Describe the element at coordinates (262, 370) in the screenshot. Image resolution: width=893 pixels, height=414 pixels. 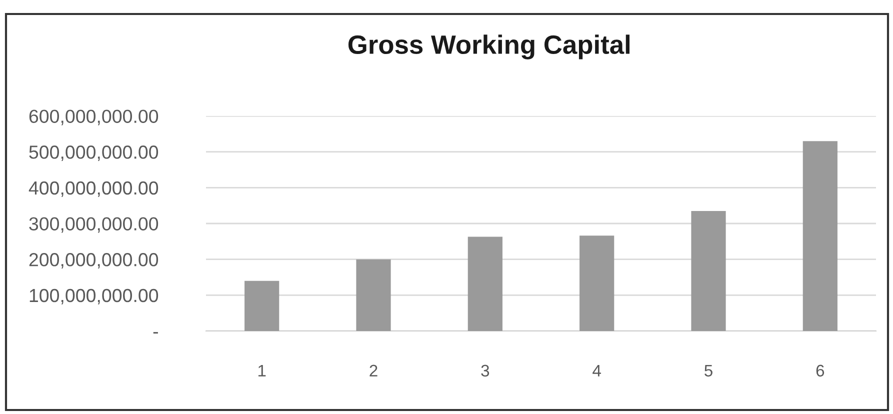
I see `x-tick-label: 1` at that location.